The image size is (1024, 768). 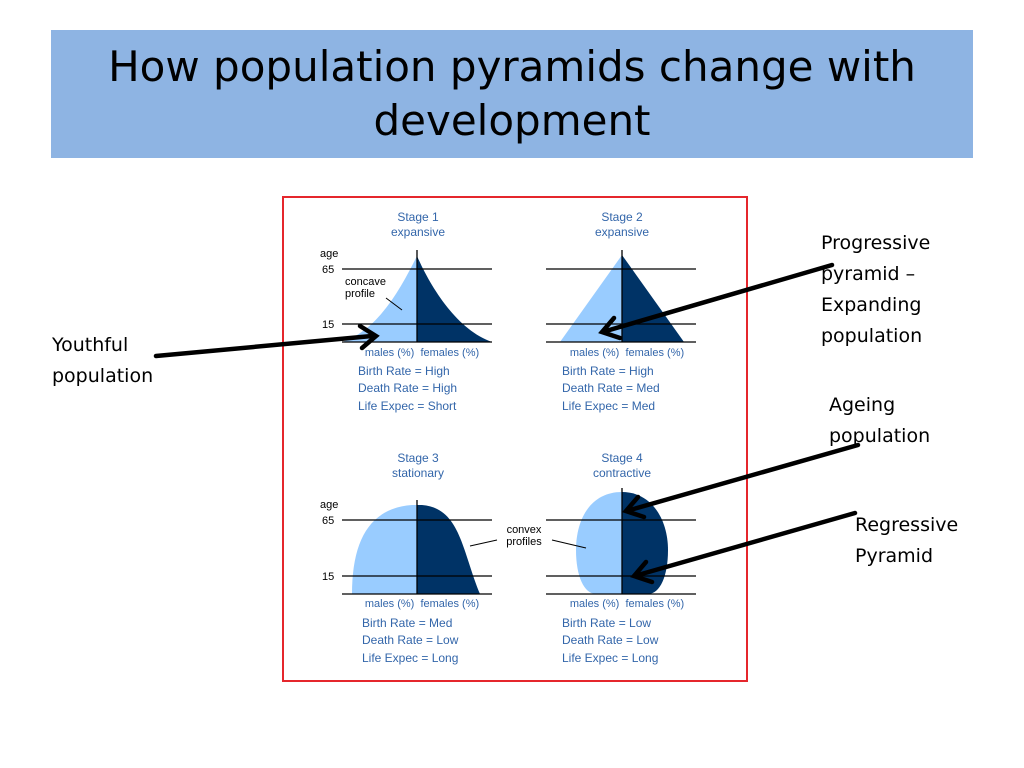 I want to click on annotation-regressive-line2: Pyramid, so click(x=894, y=556).